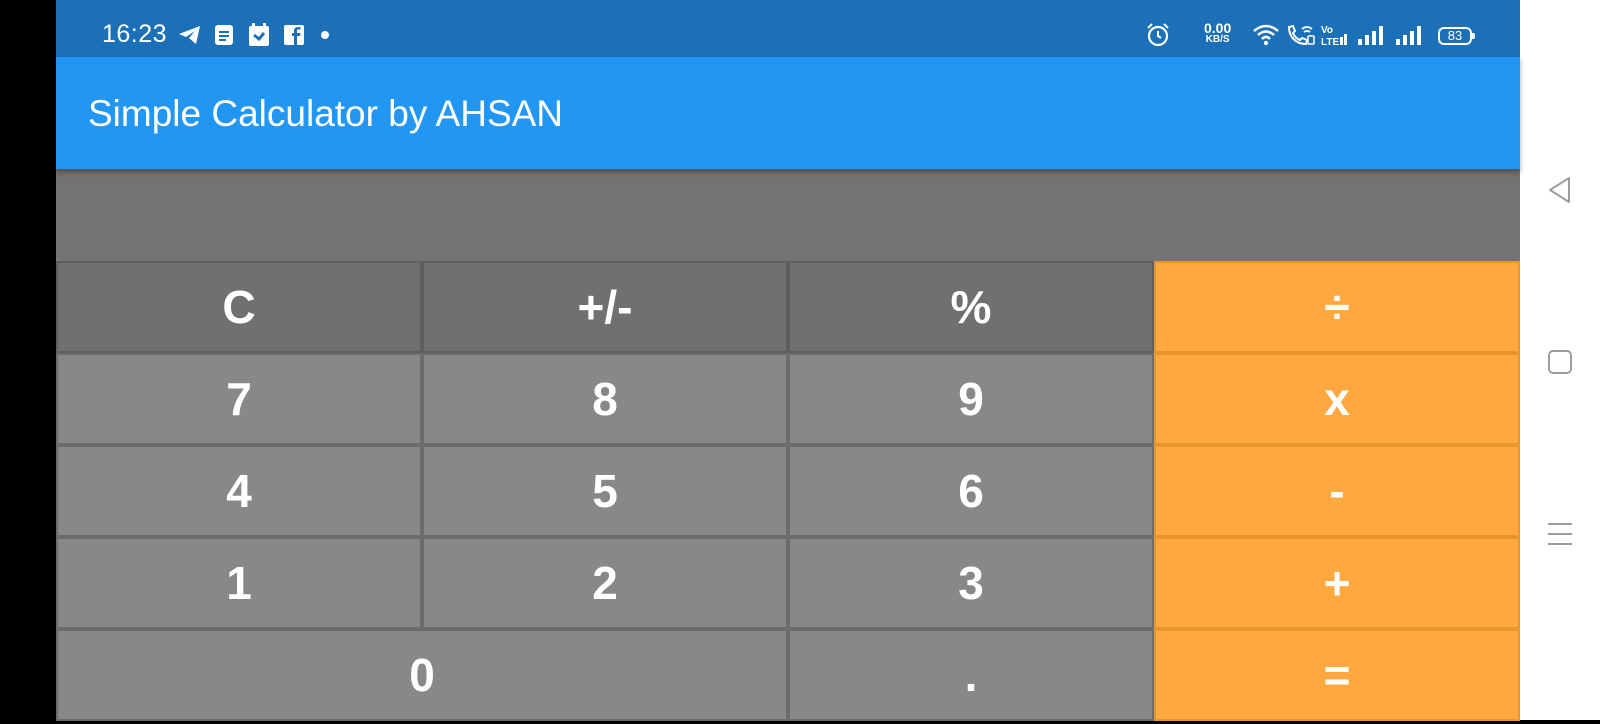  Describe the element at coordinates (1337, 491) in the screenshot. I see `key-minus-button: -` at that location.